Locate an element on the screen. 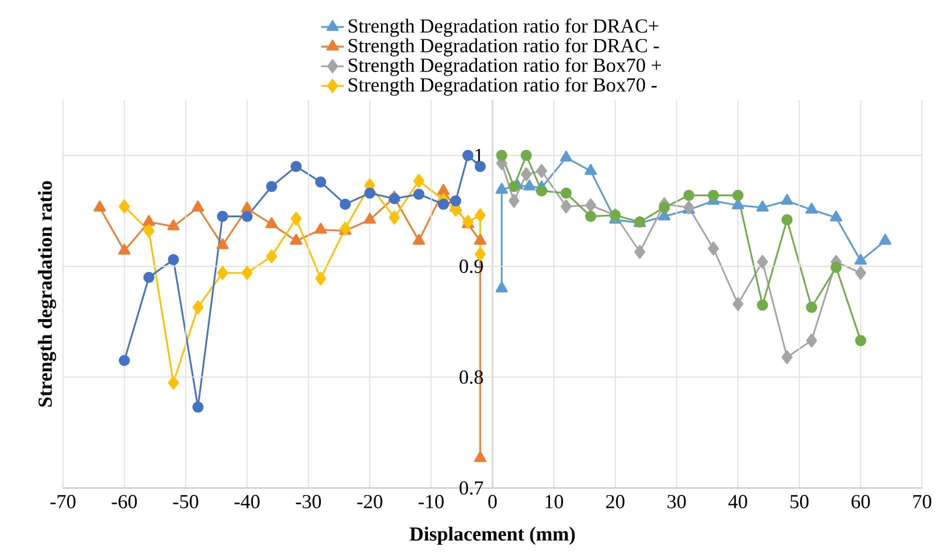  x-tick-label: 70 is located at coordinates (922, 501).